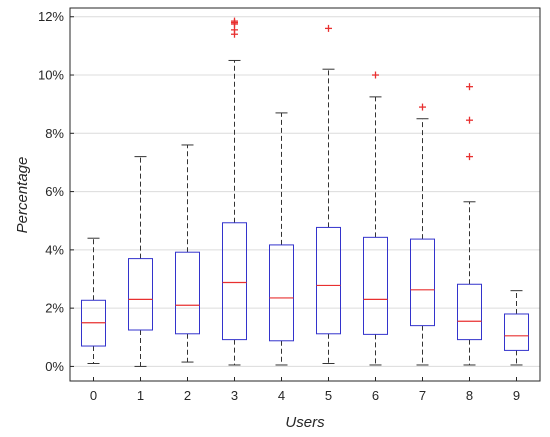  Describe the element at coordinates (469, 395) in the screenshot. I see `x-tick-label: 8` at that location.